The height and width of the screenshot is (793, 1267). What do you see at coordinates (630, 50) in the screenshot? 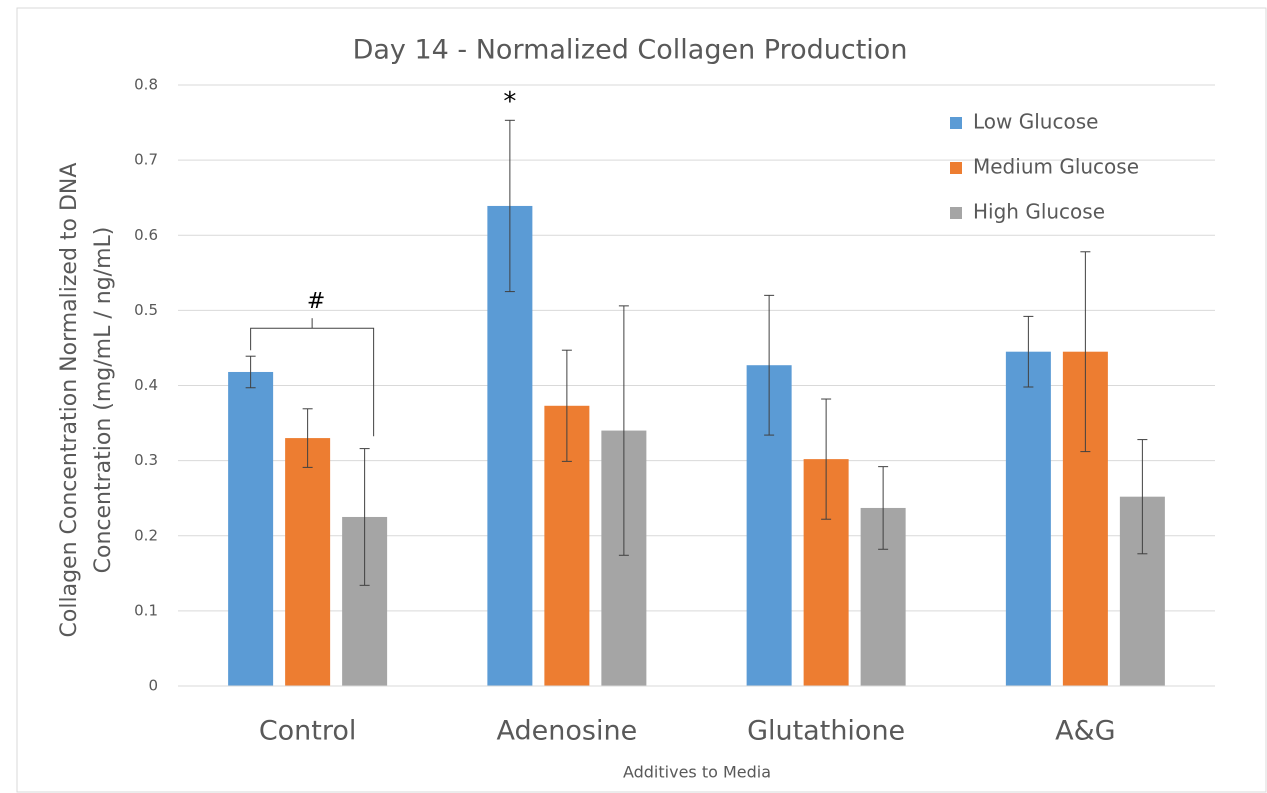
I see `chart-title: Day 14 - Normalized Collagen Production` at bounding box center [630, 50].